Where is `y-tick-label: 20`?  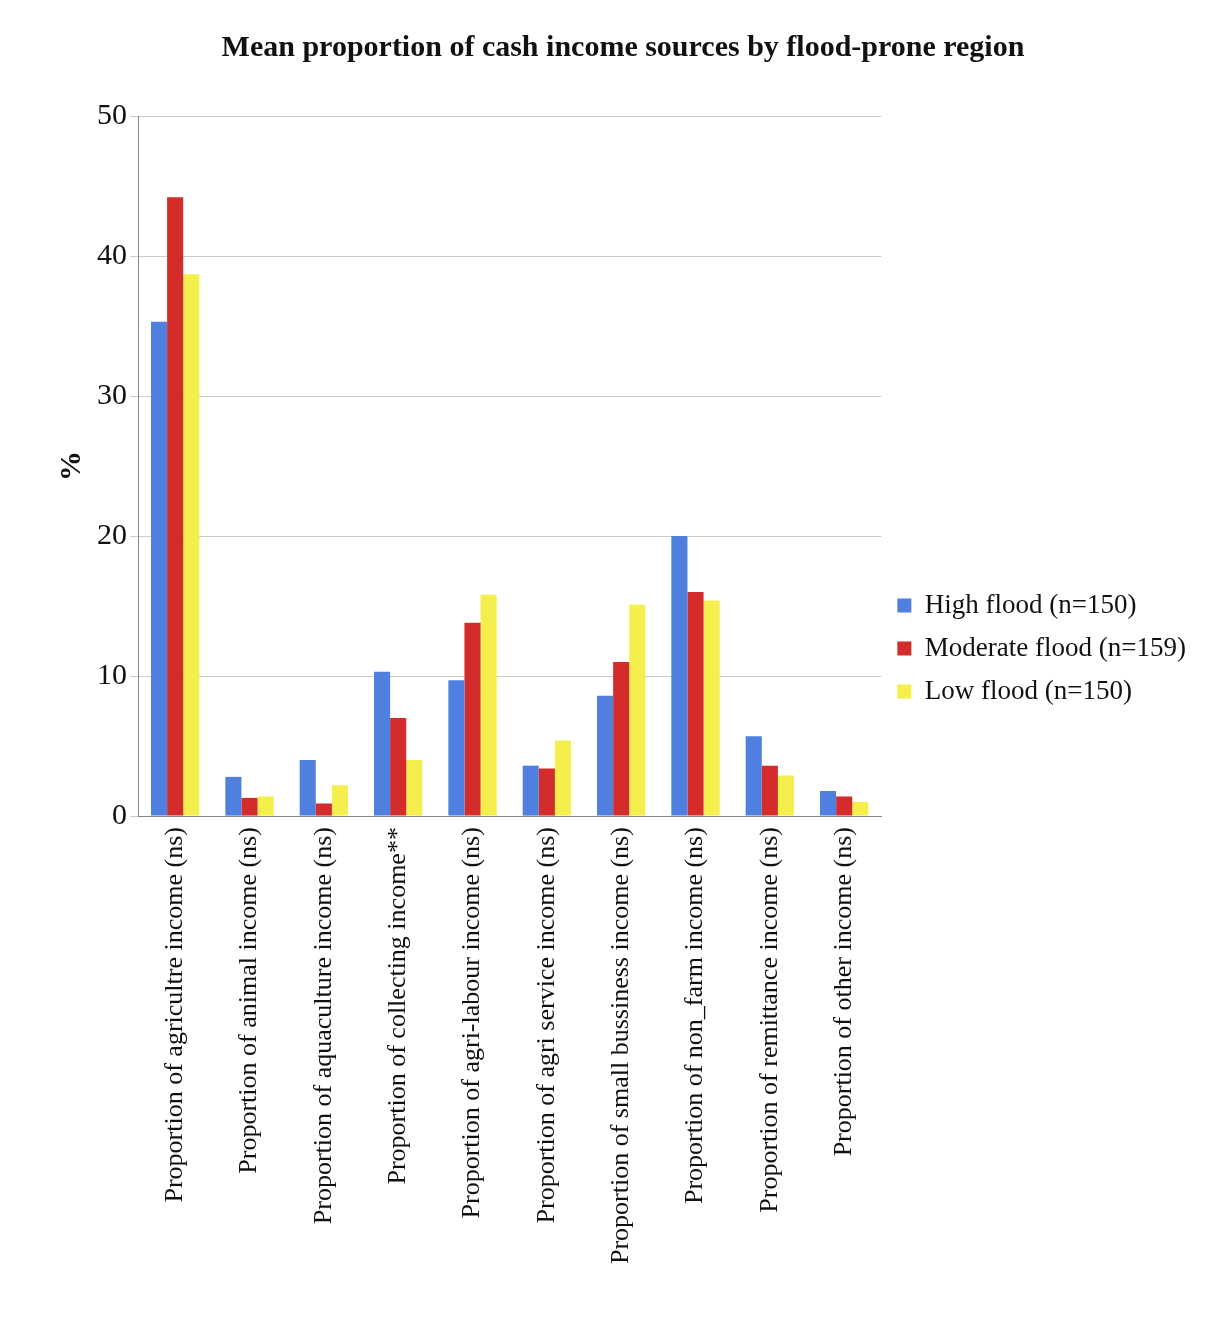 y-tick-label: 20 is located at coordinates (112, 533).